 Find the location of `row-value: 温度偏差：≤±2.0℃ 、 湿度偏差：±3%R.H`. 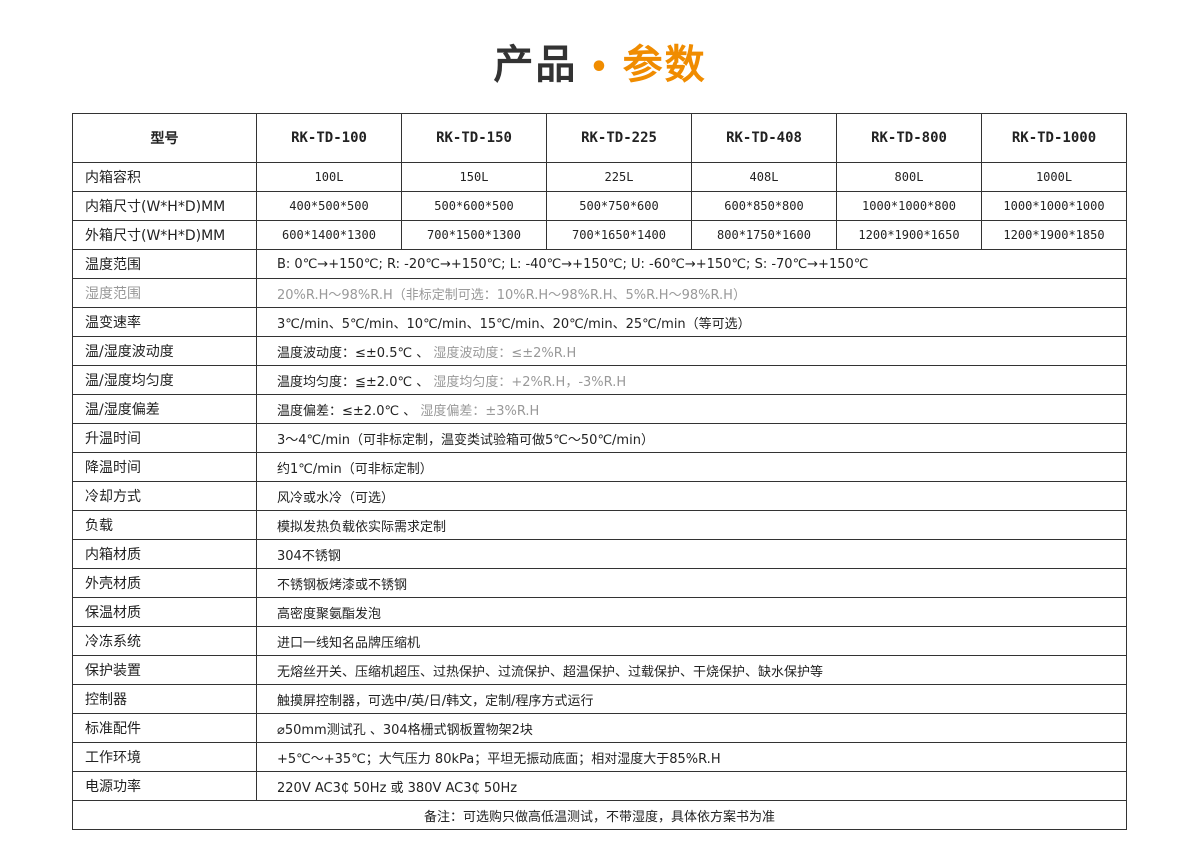

row-value: 温度偏差：≤±2.0℃ 、 湿度偏差：±3%R.H is located at coordinates (691, 409).